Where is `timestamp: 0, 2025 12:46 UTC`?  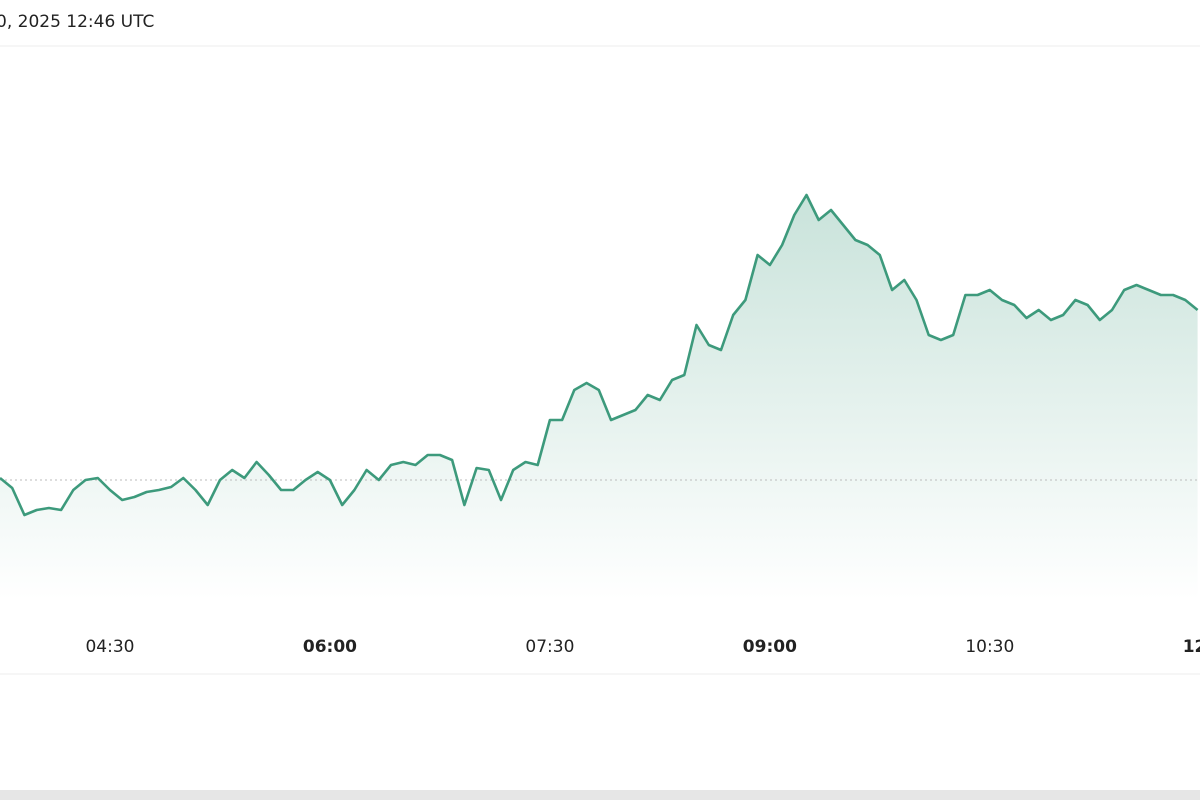
timestamp: 0, 2025 12:46 UTC is located at coordinates (77, 22).